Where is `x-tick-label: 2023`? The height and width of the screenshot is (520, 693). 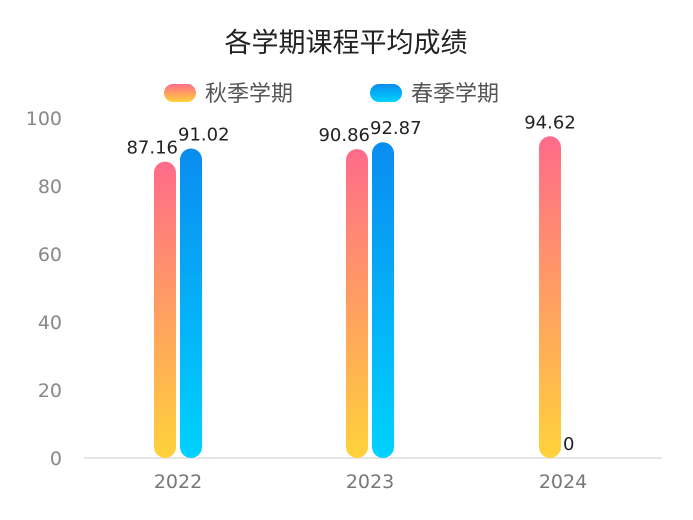 x-tick-label: 2023 is located at coordinates (370, 482).